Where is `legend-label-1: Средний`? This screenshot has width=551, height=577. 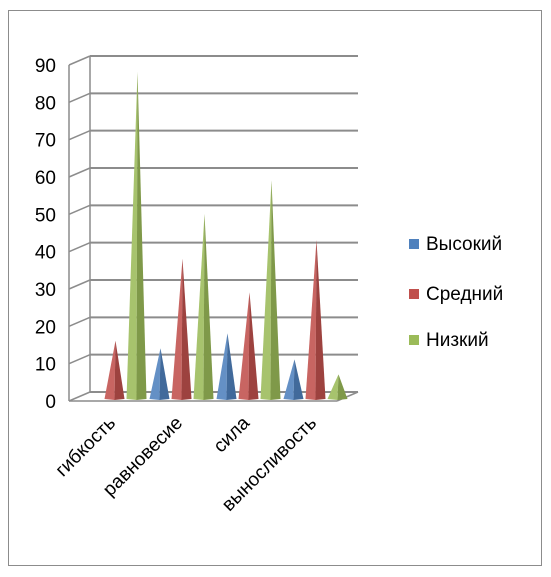 legend-label-1: Средний is located at coordinates (464, 294).